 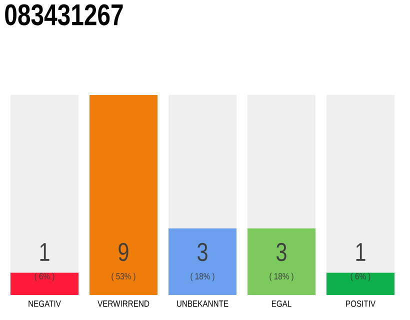 I want to click on chart-title: 083431267, so click(x=64, y=15).